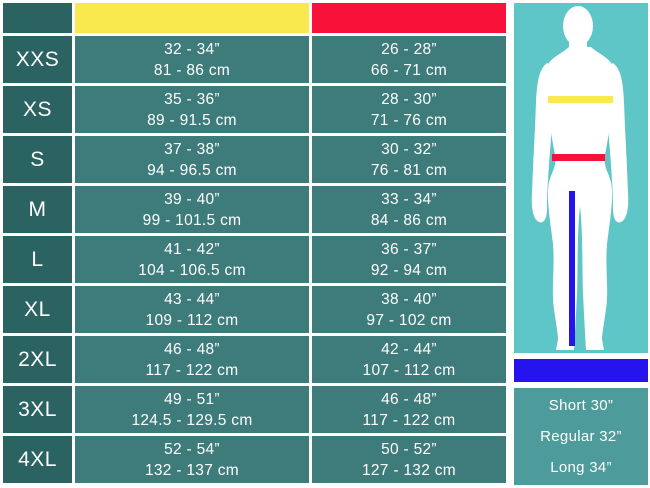 Image resolution: width=650 pixels, height=488 pixels. What do you see at coordinates (192, 170) in the screenshot?
I see `chest-cm-value: 94 - 96.5 cm` at bounding box center [192, 170].